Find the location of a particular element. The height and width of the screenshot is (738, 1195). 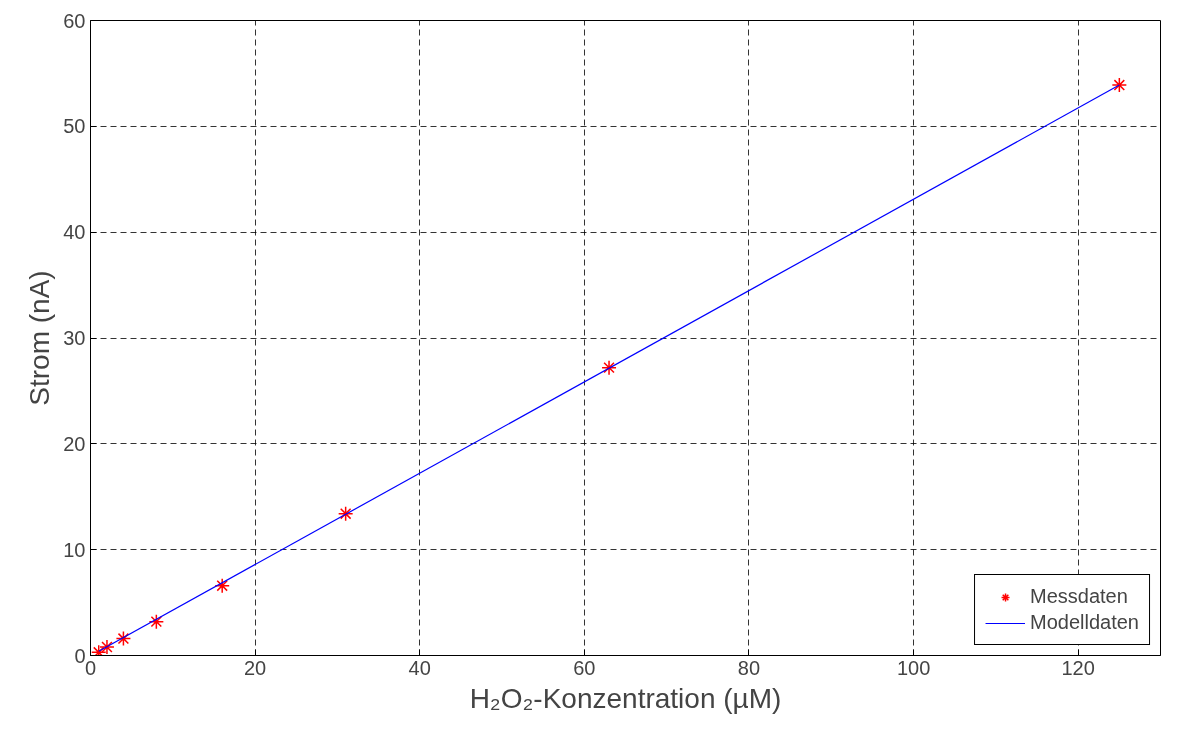

y-tick-label: 50 is located at coordinates (74, 126).